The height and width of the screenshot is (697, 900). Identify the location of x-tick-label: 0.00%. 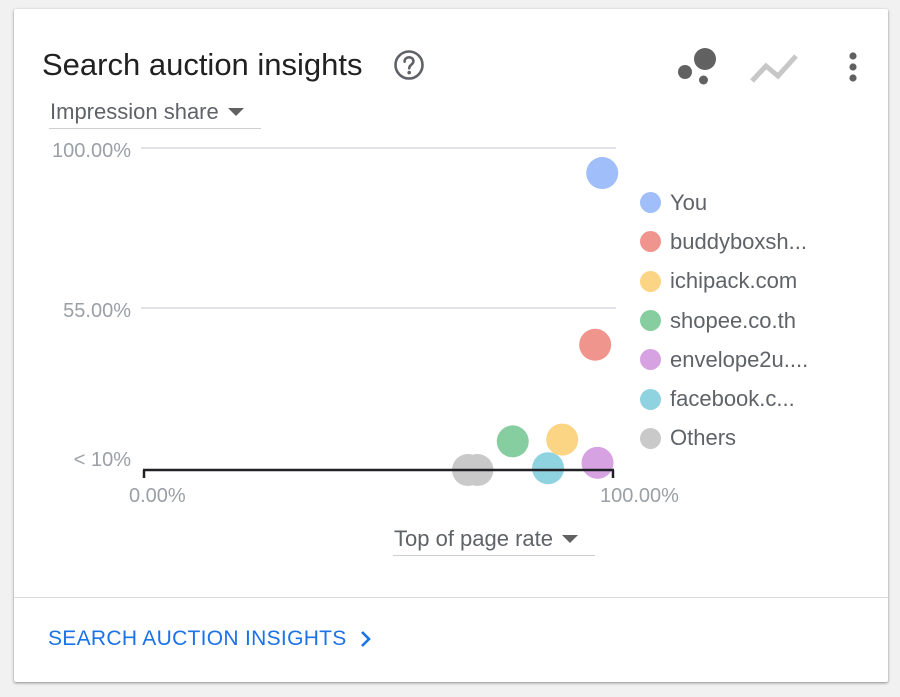
(157, 496).